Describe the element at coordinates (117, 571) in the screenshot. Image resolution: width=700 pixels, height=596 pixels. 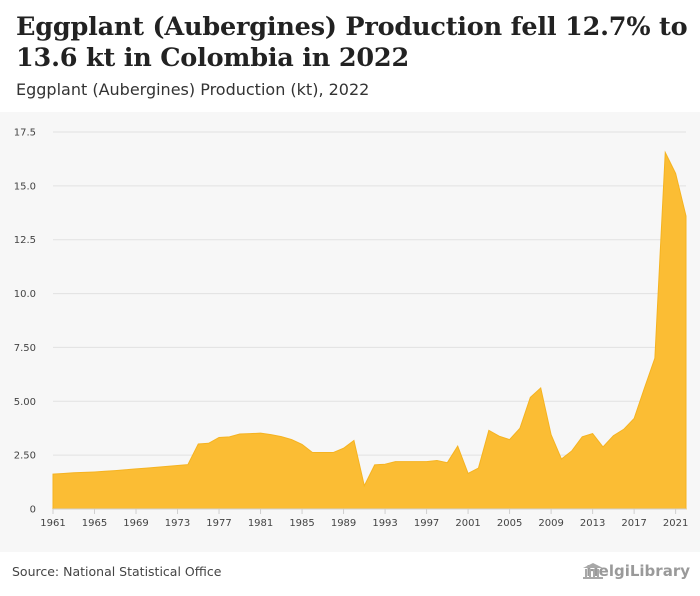
I see `source-note: Source: National Statistical Office` at that location.